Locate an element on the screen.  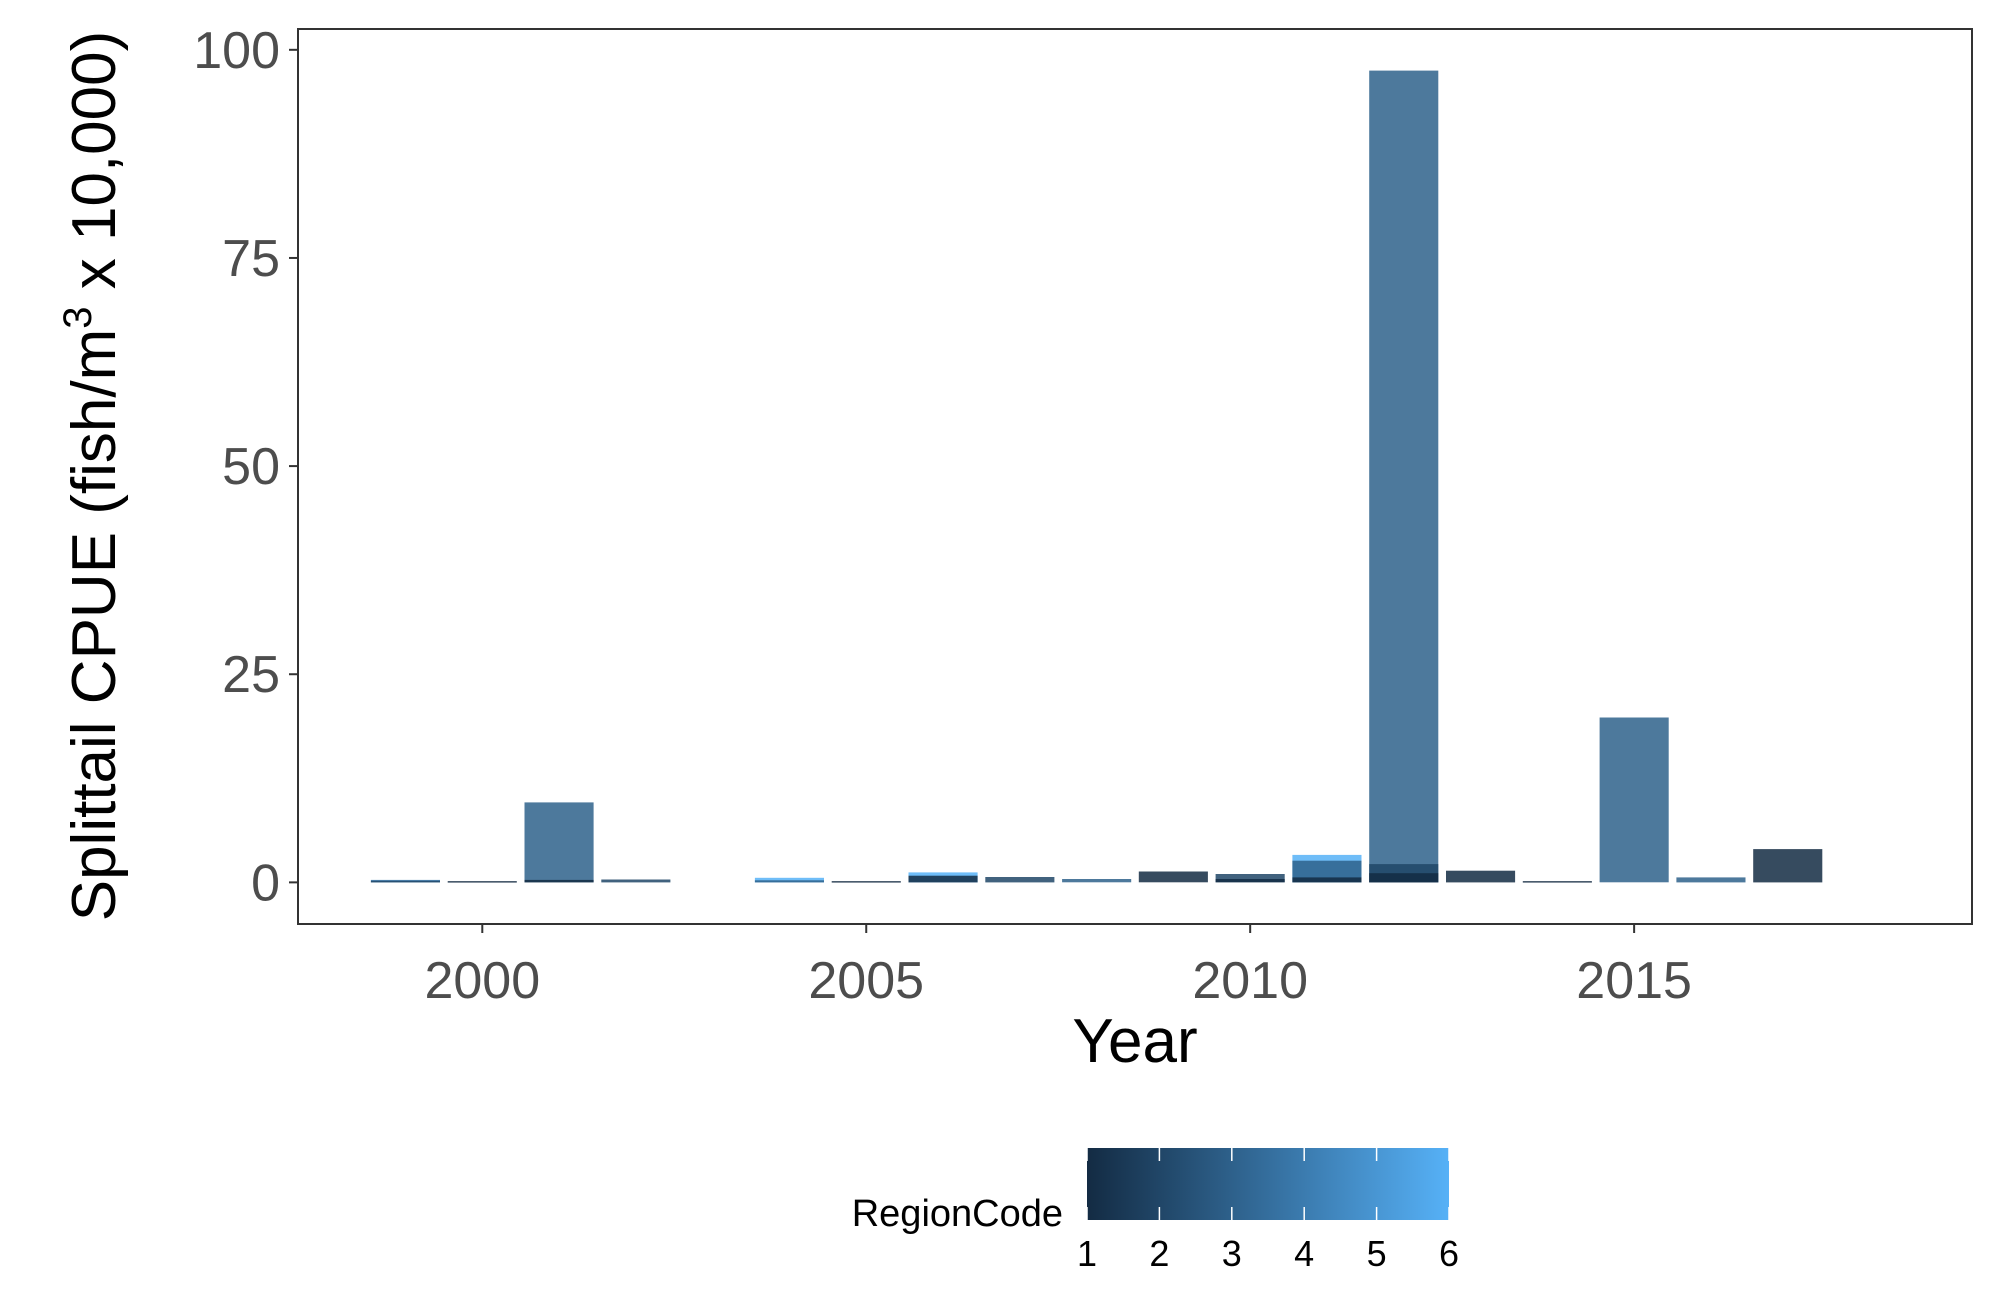
x-tick-label: 2000 is located at coordinates (482, 981).